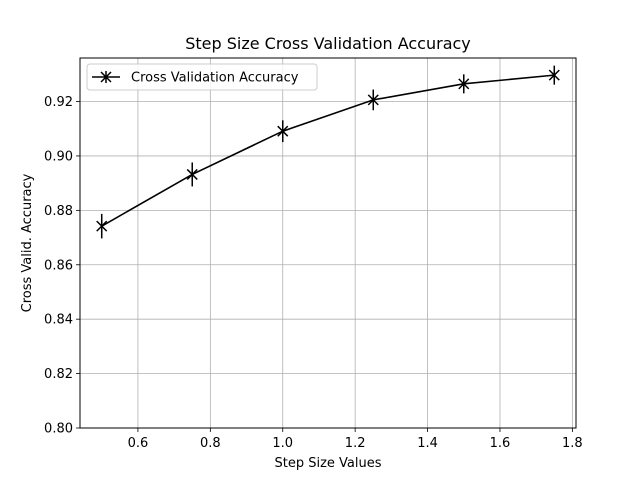 The height and width of the screenshot is (480, 640). I want to click on legend-box, so click(202, 77).